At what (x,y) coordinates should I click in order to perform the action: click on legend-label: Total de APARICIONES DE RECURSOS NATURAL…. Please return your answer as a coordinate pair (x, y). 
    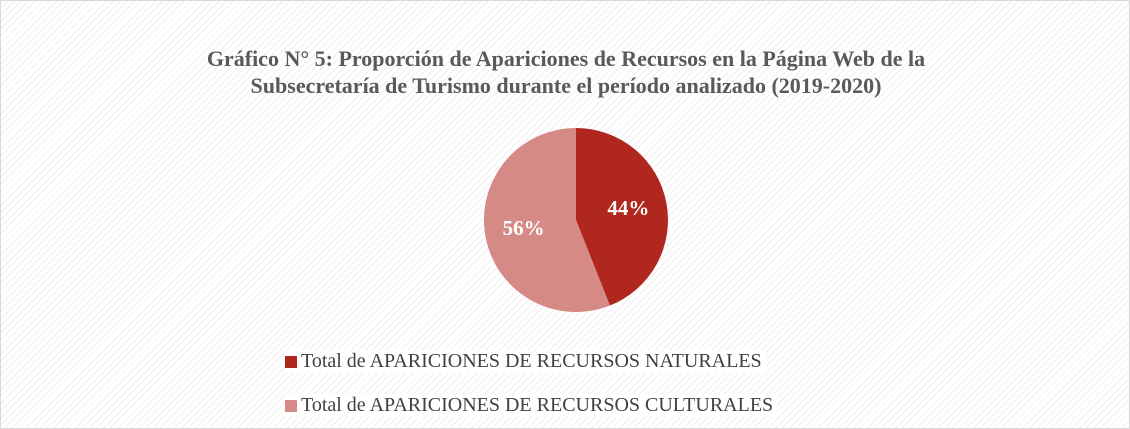
    Looking at the image, I should click on (531, 361).